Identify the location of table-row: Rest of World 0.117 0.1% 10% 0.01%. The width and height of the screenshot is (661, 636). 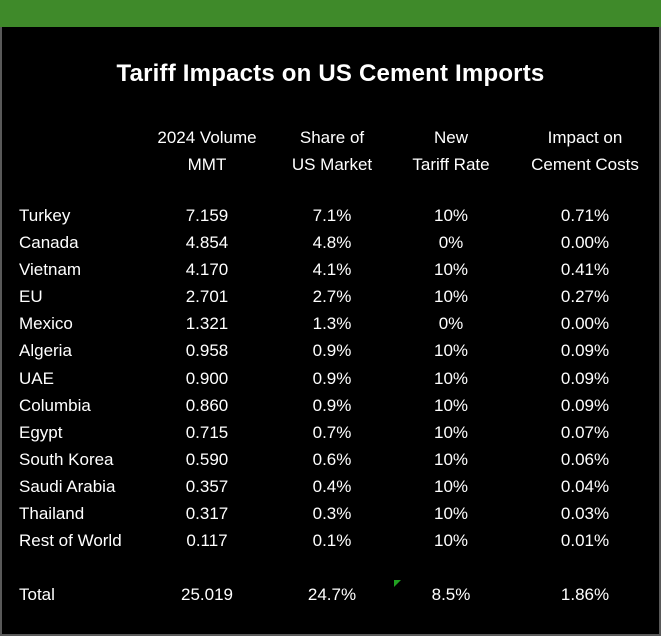
(330, 540).